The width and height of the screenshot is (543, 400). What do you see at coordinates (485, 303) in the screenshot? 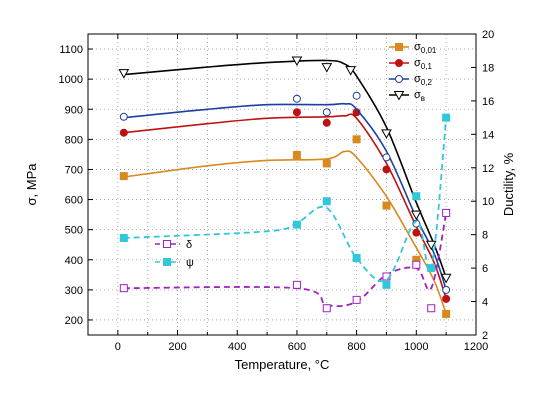
I see `y-right-tick-label: 4` at bounding box center [485, 303].